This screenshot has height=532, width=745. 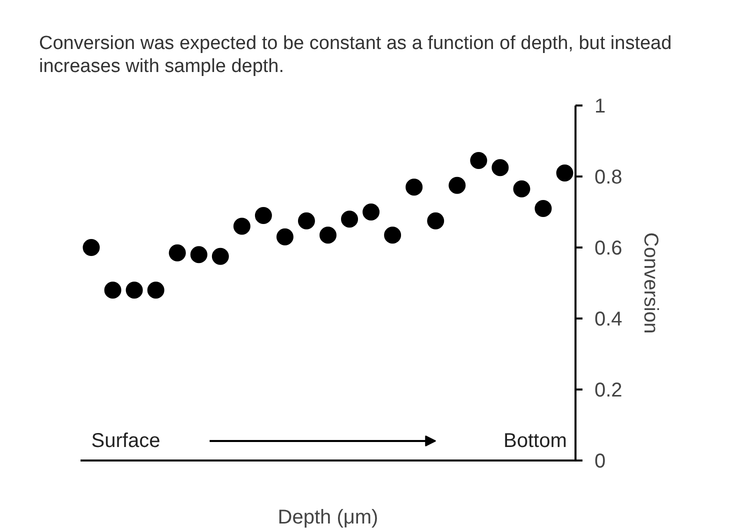 What do you see at coordinates (535, 441) in the screenshot?
I see `annotation: Bottom` at bounding box center [535, 441].